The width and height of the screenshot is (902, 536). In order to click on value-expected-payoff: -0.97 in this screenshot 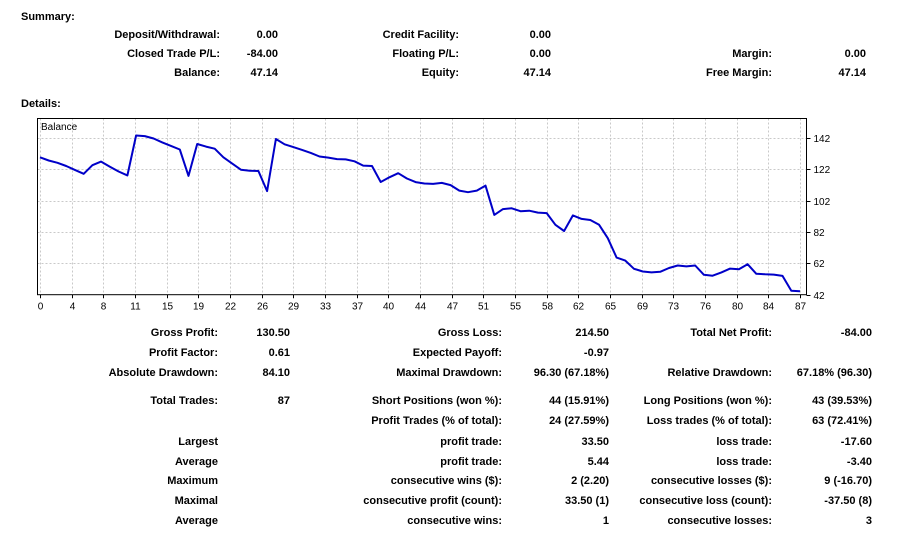, I will do `click(596, 353)`.